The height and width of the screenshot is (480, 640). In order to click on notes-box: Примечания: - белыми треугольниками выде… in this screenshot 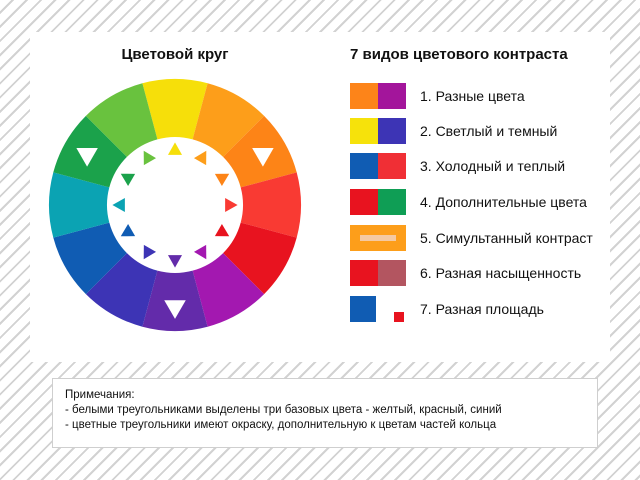, I will do `click(325, 413)`.